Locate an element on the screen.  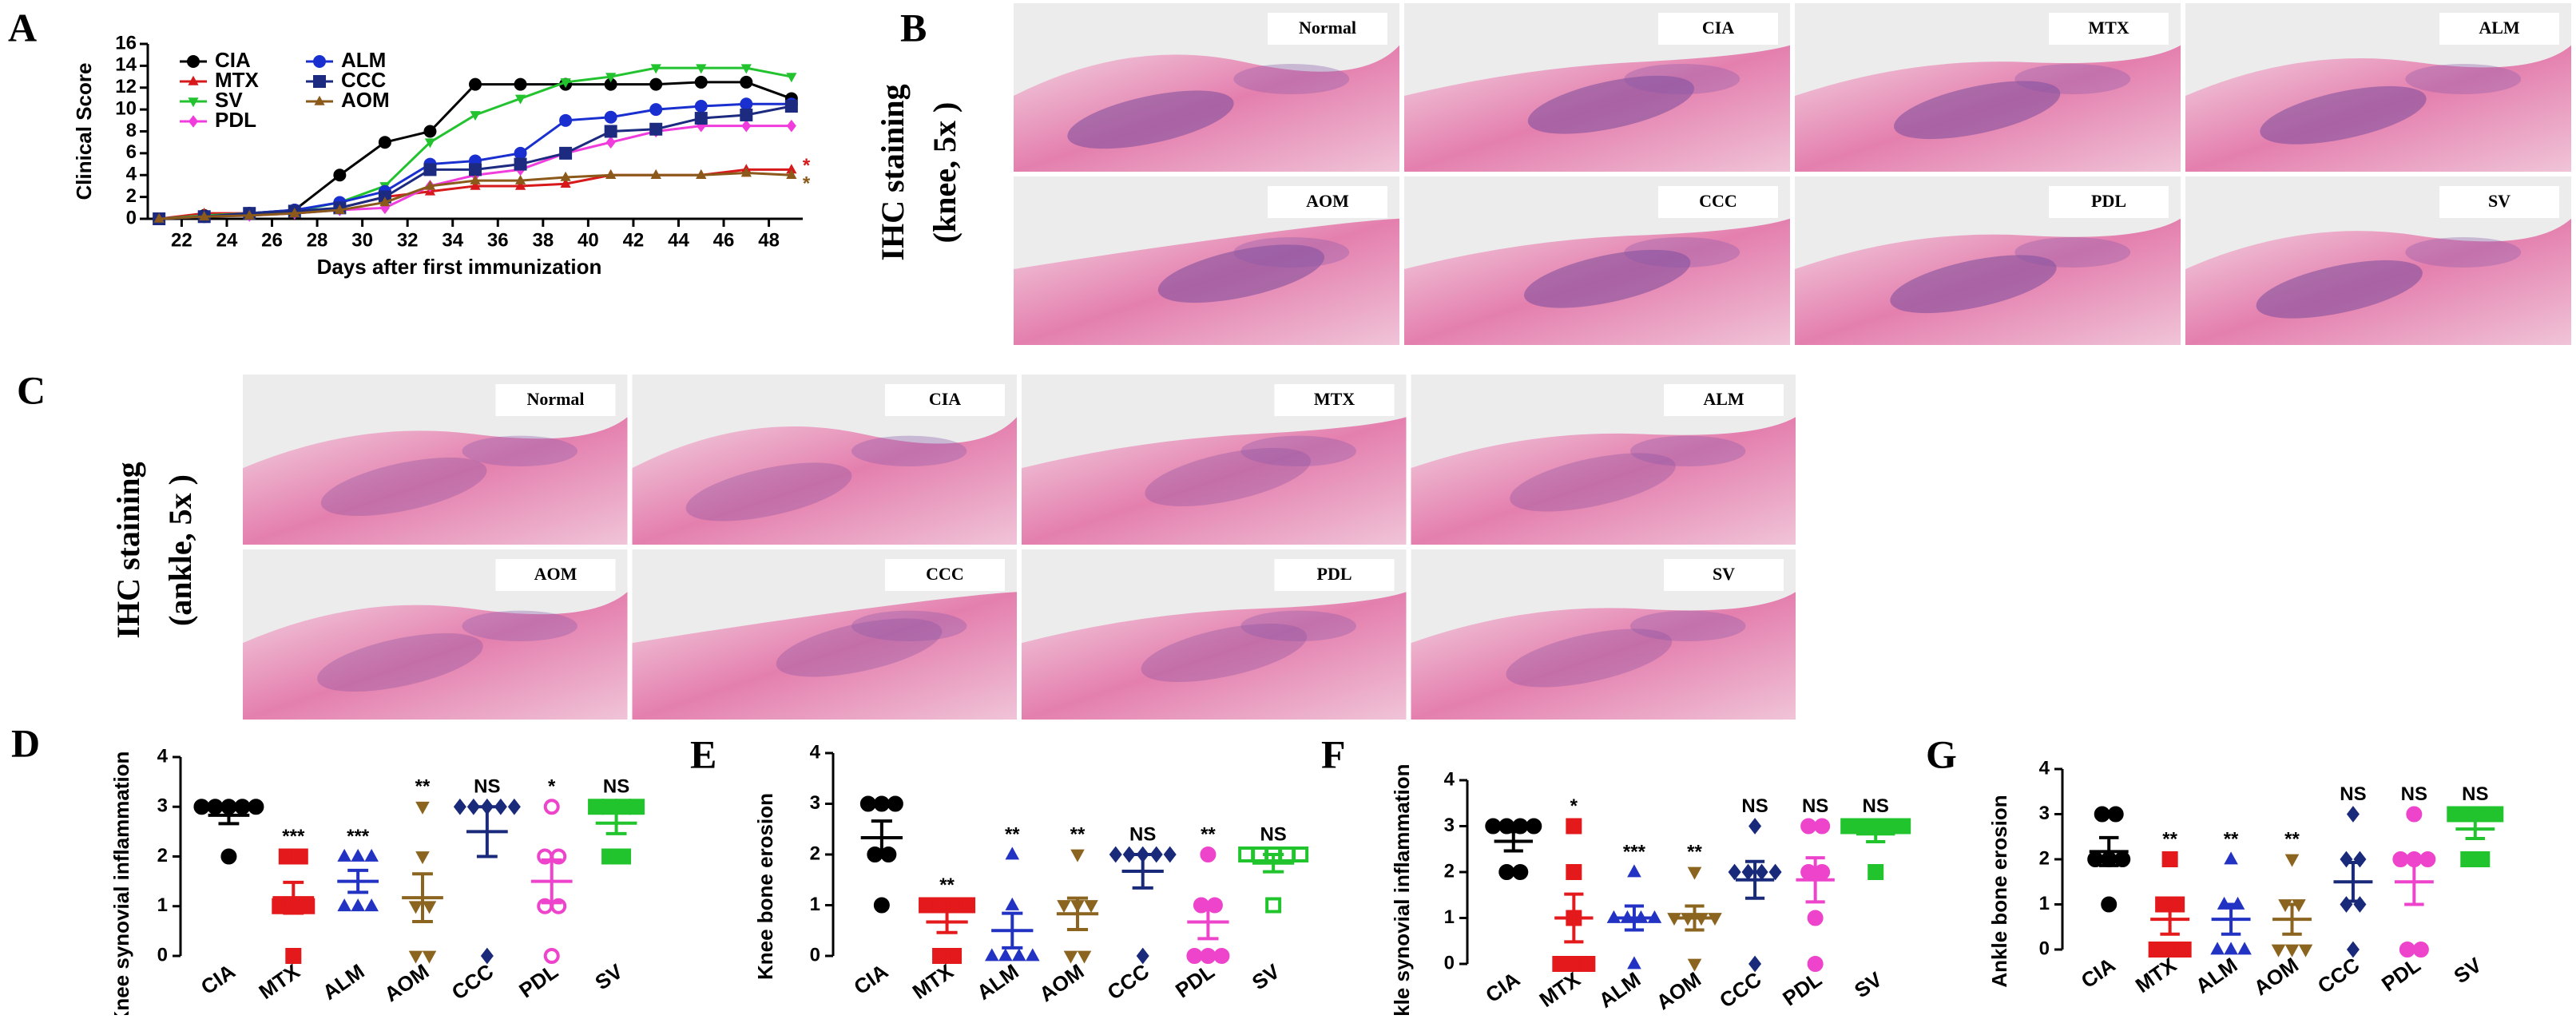
image-label: CCC is located at coordinates (1718, 201).